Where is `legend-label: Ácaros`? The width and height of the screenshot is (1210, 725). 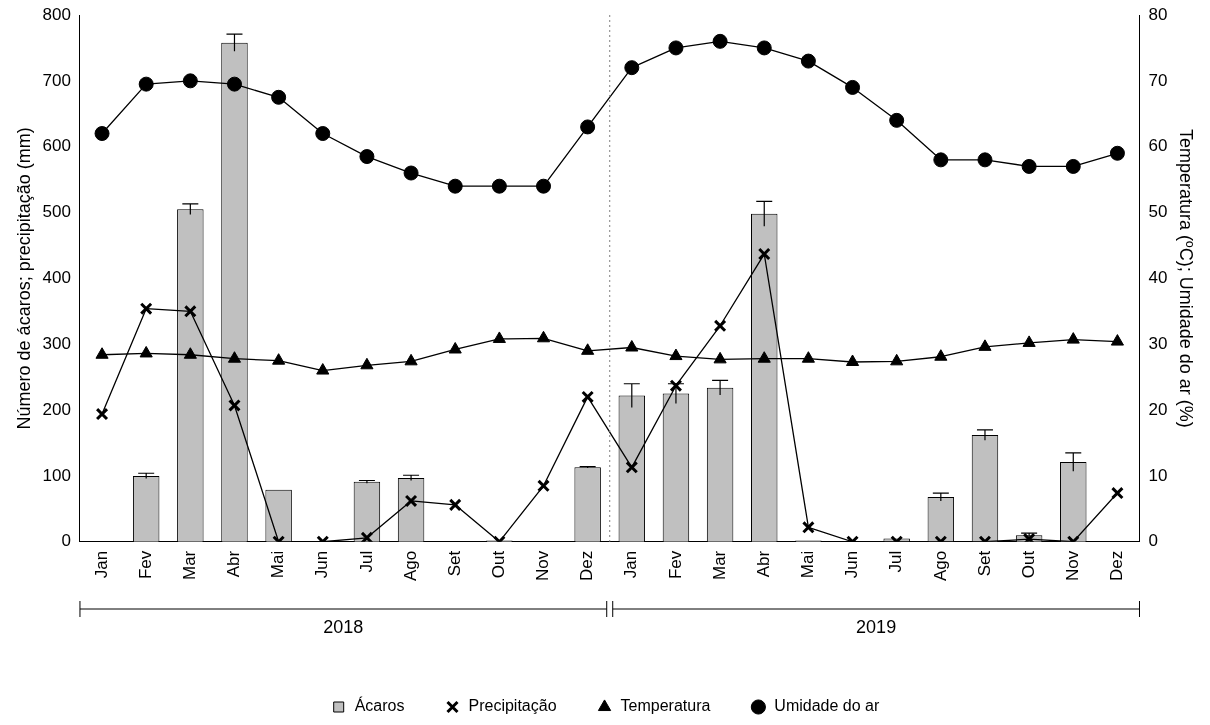 legend-label: Ácaros is located at coordinates (379, 705).